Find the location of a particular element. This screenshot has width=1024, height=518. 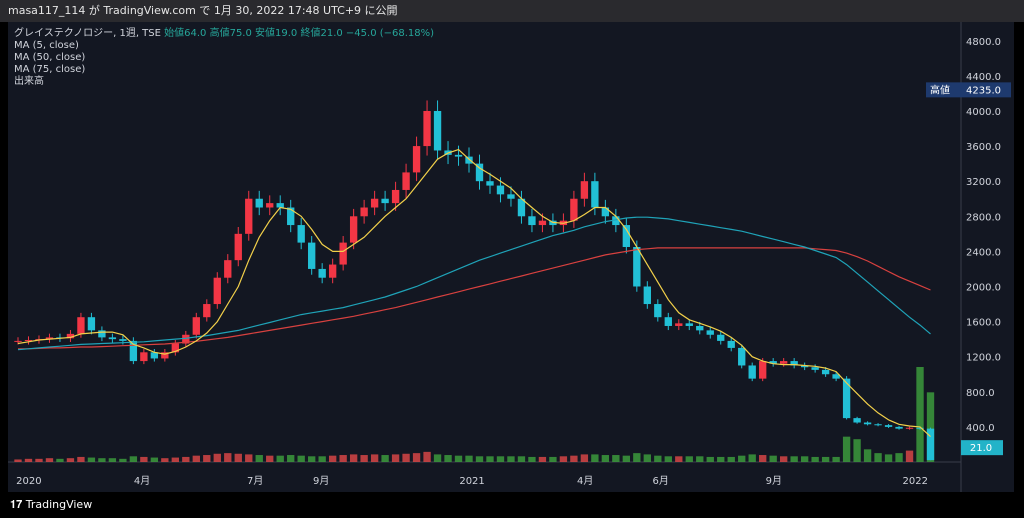

tradingview-logo: 𝟏𝟕 TradingView is located at coordinates (51, 505).